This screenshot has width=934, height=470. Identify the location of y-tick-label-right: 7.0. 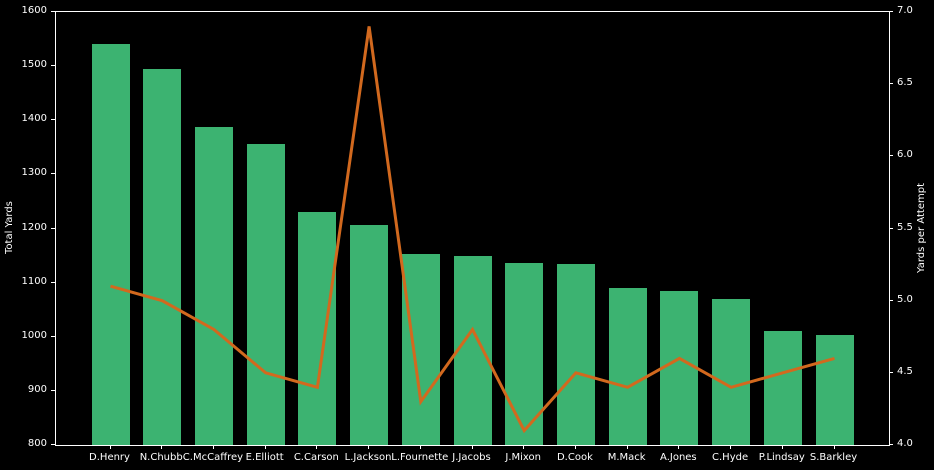
(905, 10).